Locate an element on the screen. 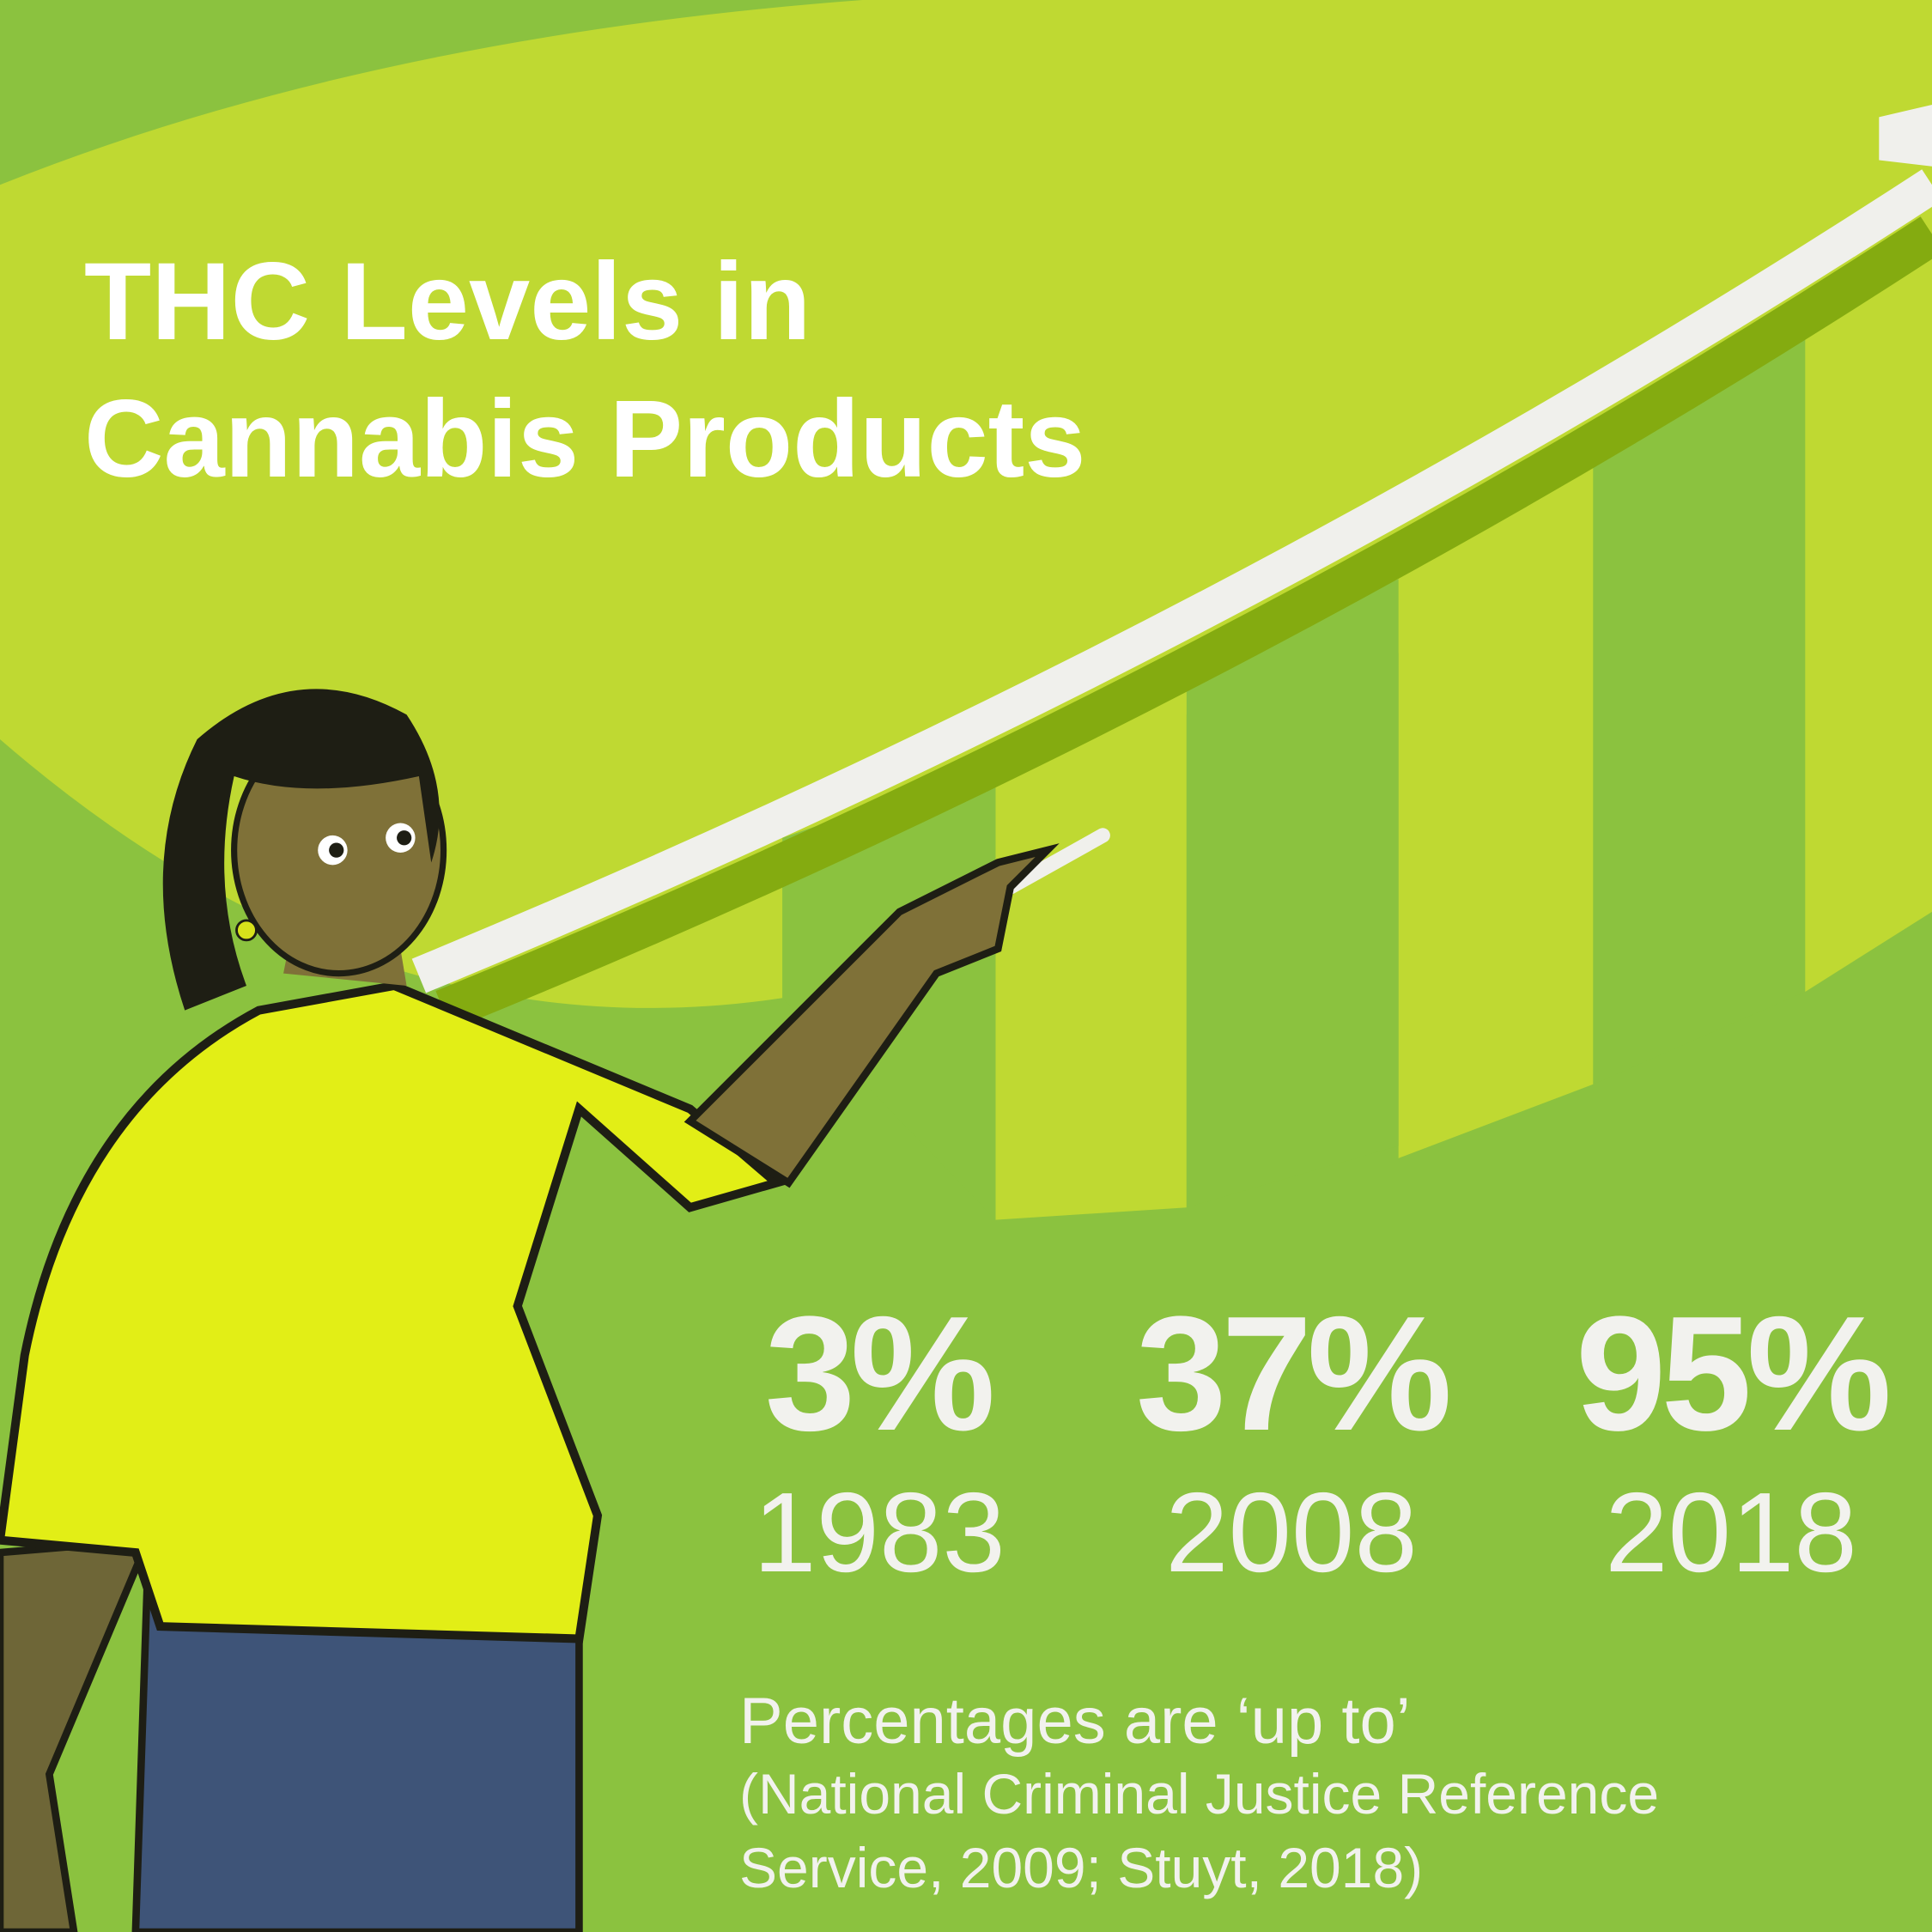  title: THC Levels in is located at coordinates (448, 301).